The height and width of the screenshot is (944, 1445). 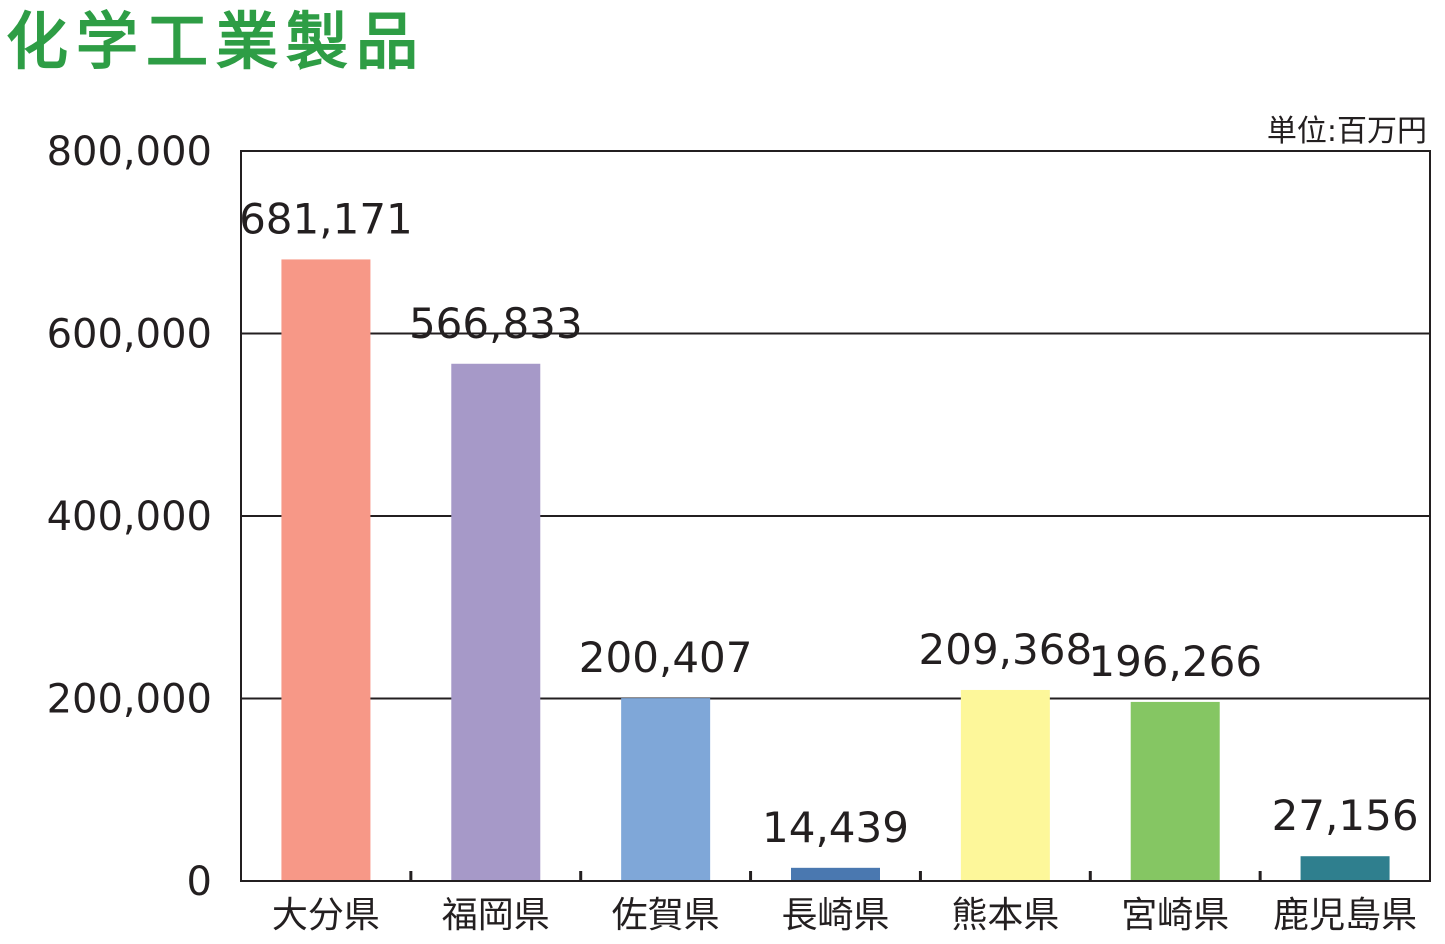 What do you see at coordinates (1345, 815) in the screenshot?
I see `data-label: 27,156` at bounding box center [1345, 815].